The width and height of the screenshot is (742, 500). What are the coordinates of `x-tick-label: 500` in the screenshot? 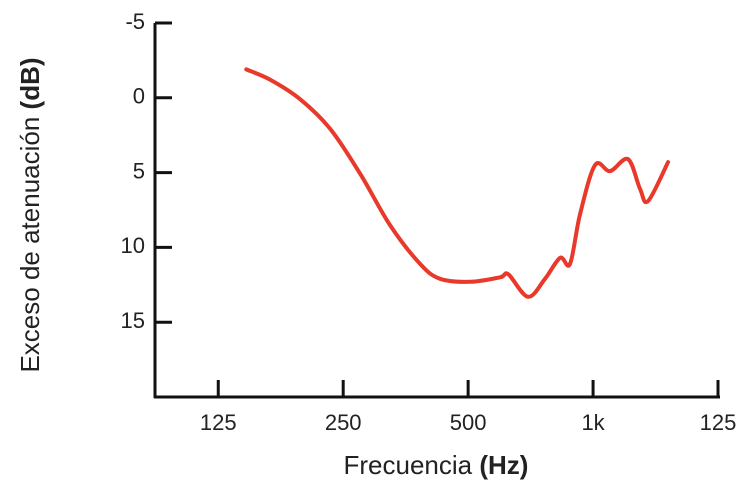 It's located at (468, 422).